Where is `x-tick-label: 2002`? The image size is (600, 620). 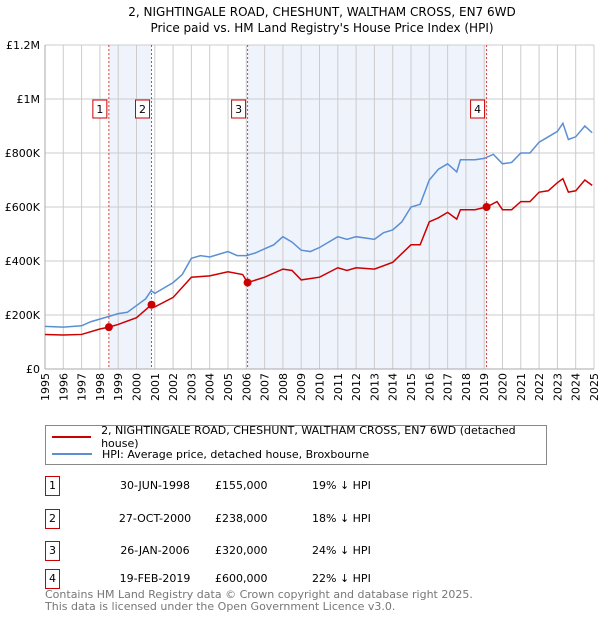 x-tick-label: 2002 is located at coordinates (173, 387).